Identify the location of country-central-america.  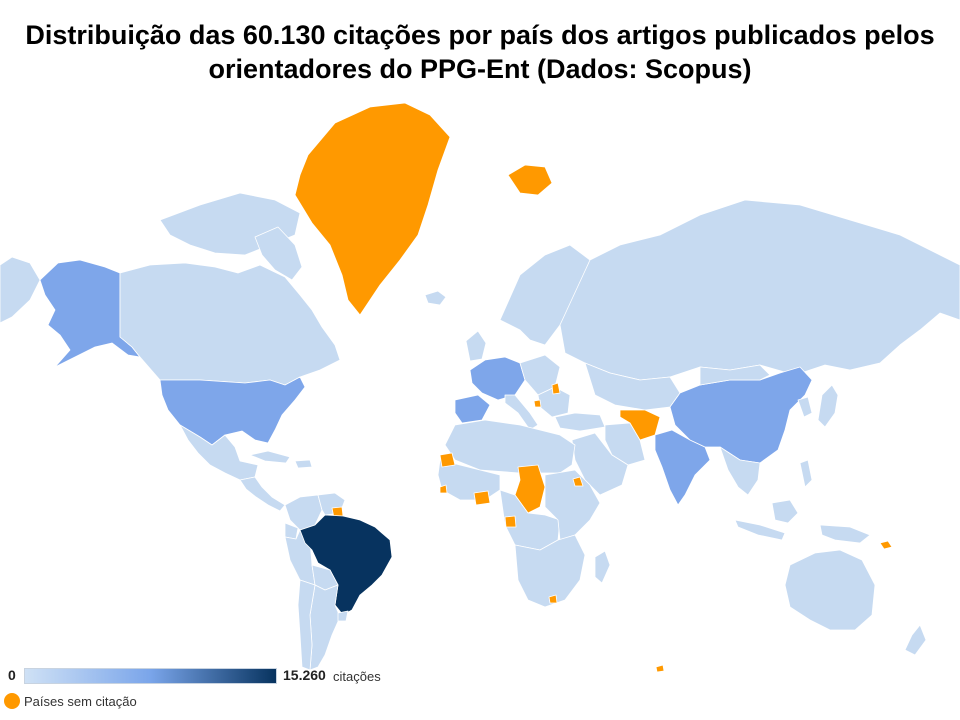
(262, 494).